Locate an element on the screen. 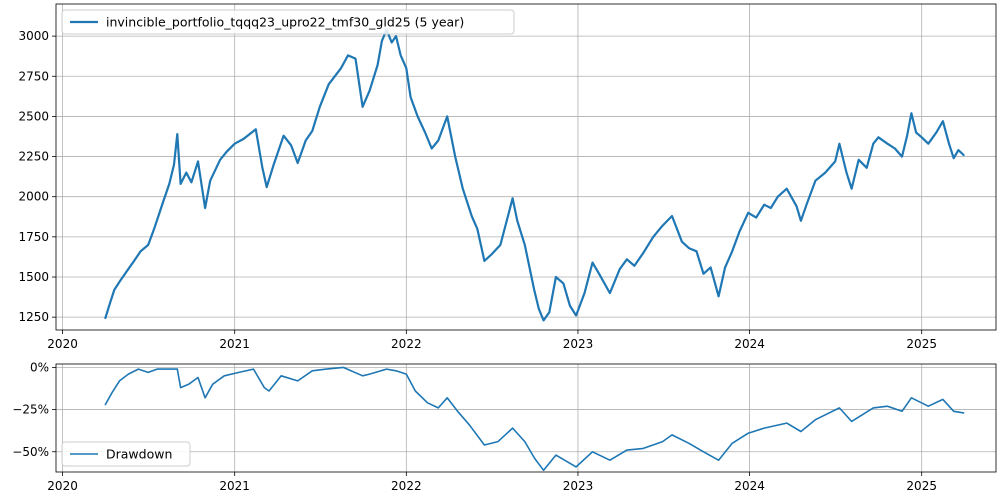 This screenshot has height=500, width=1000. drawdown-xtick-label: 2020 is located at coordinates (62, 486).